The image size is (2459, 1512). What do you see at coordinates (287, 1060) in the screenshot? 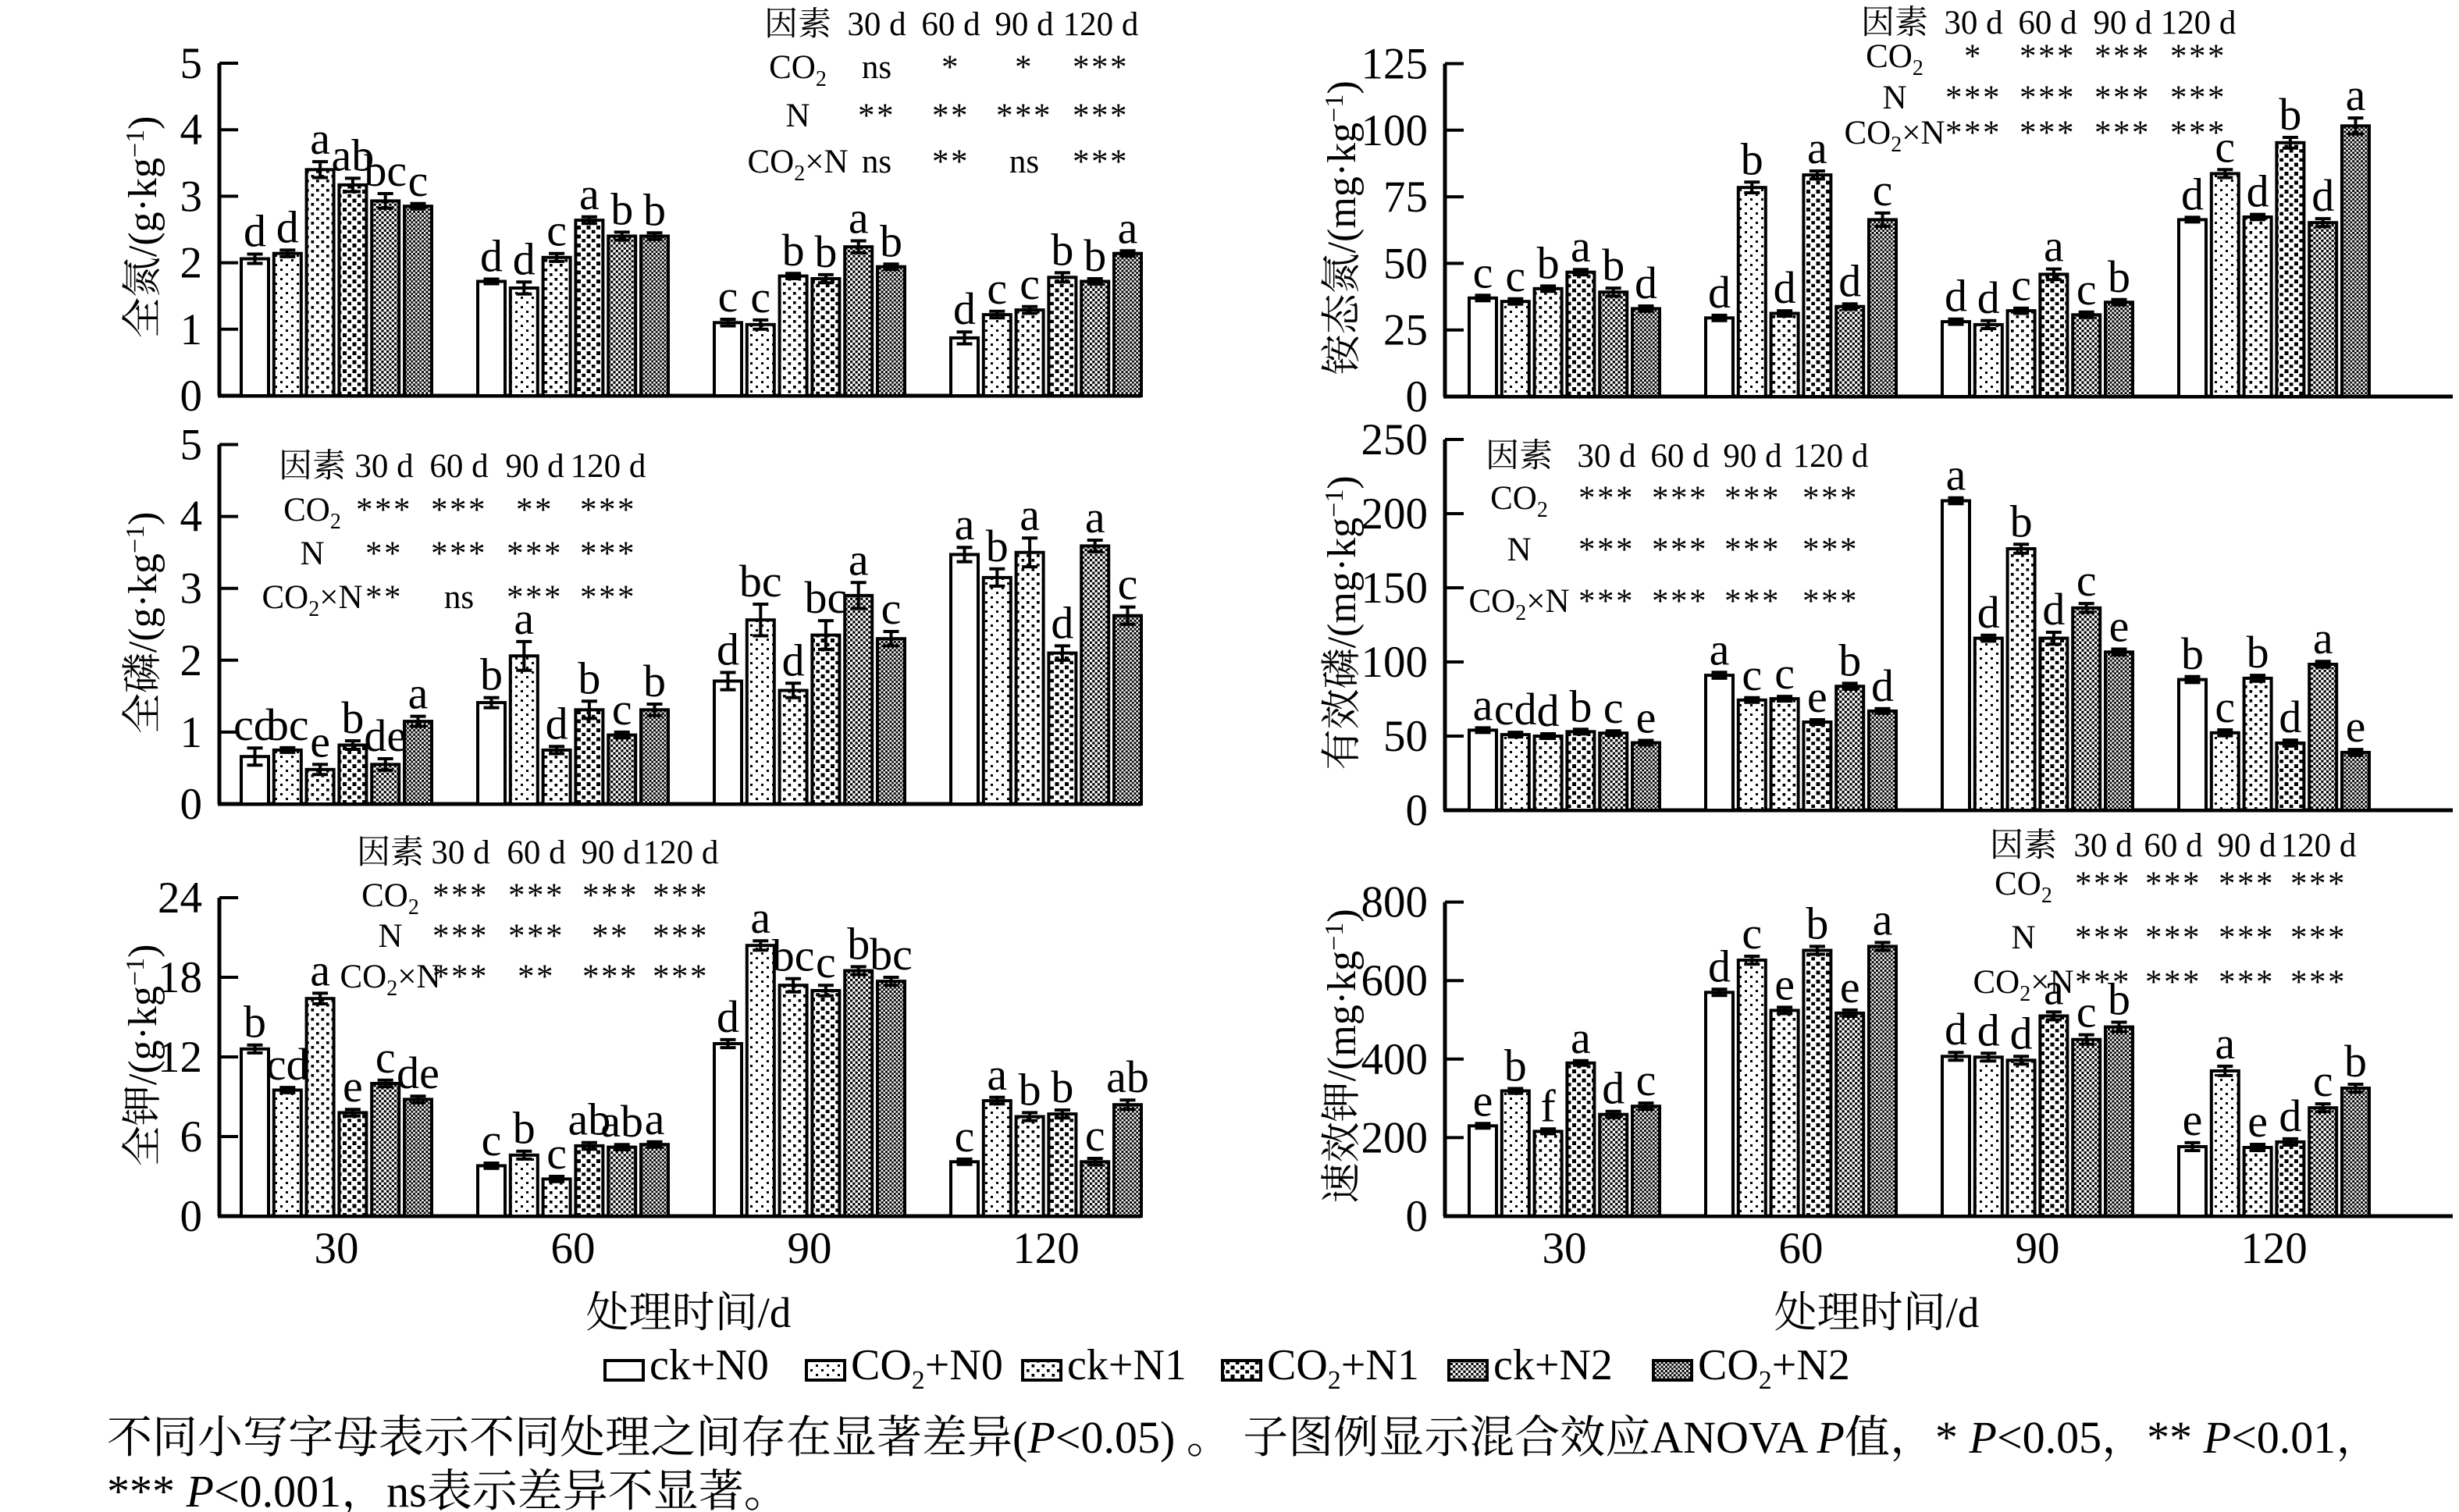
I see `svg-text: cd` at bounding box center [287, 1060].